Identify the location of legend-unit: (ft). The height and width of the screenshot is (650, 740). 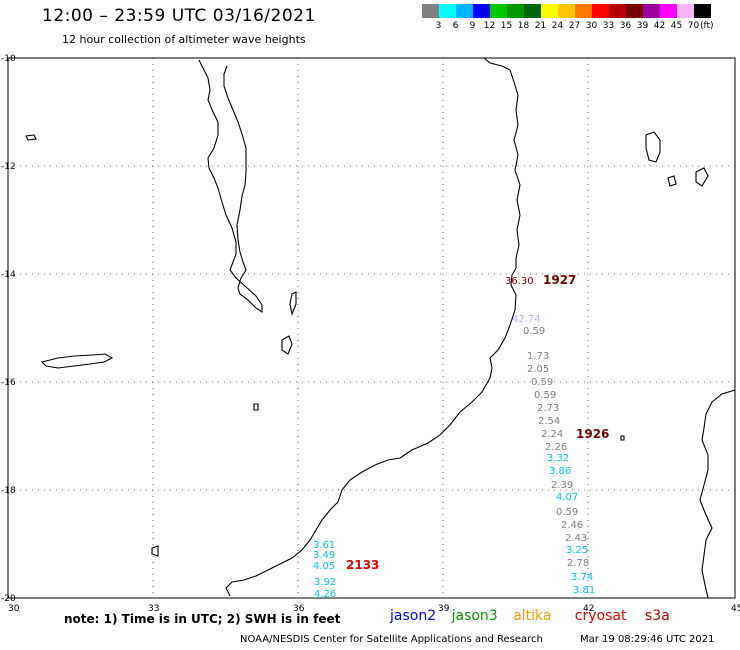
(707, 26).